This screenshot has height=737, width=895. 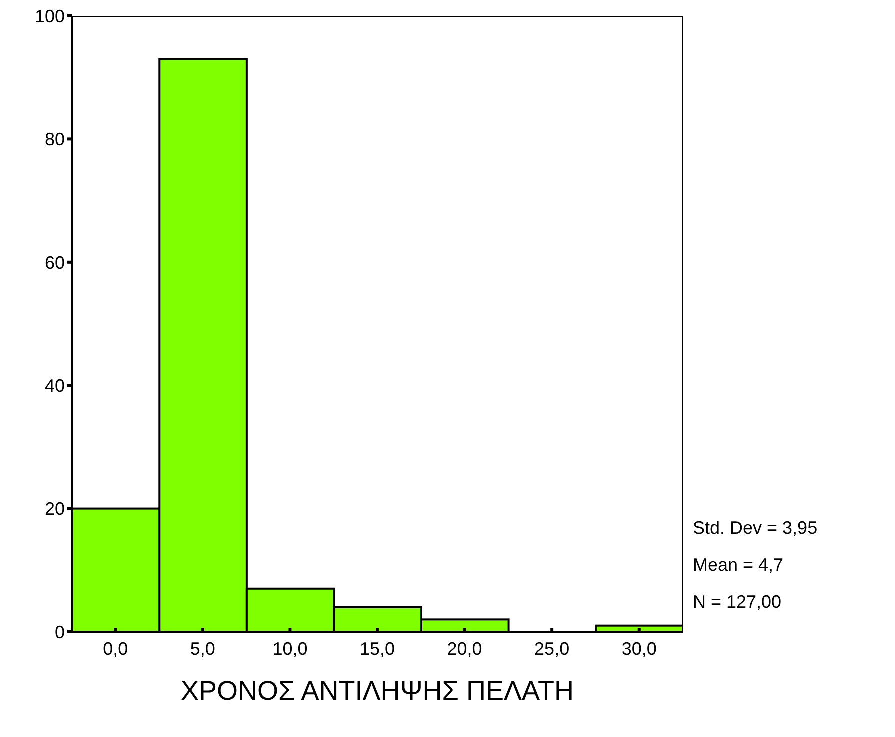 What do you see at coordinates (54, 140) in the screenshot?
I see `y-tick-label: 80` at bounding box center [54, 140].